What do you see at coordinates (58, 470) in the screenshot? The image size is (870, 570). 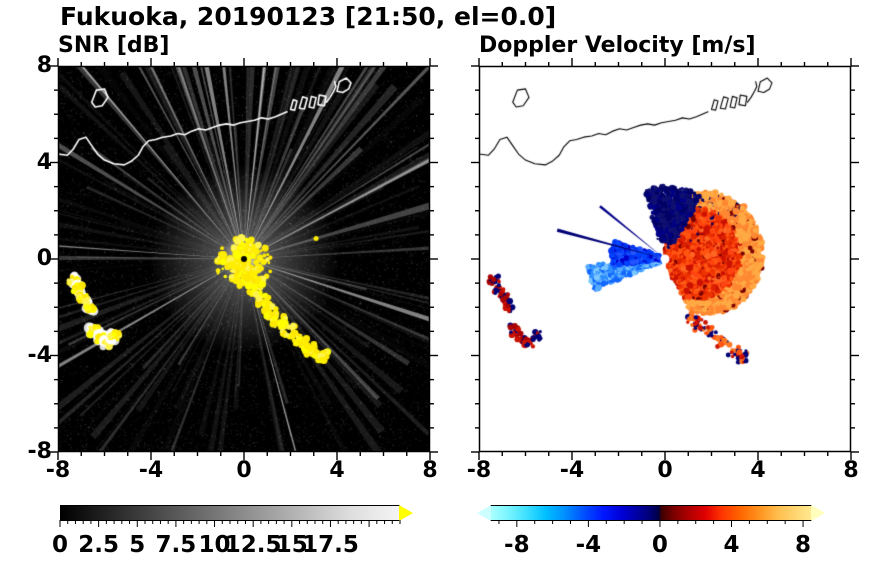 I see `x-tick-label-snr: -8` at bounding box center [58, 470].